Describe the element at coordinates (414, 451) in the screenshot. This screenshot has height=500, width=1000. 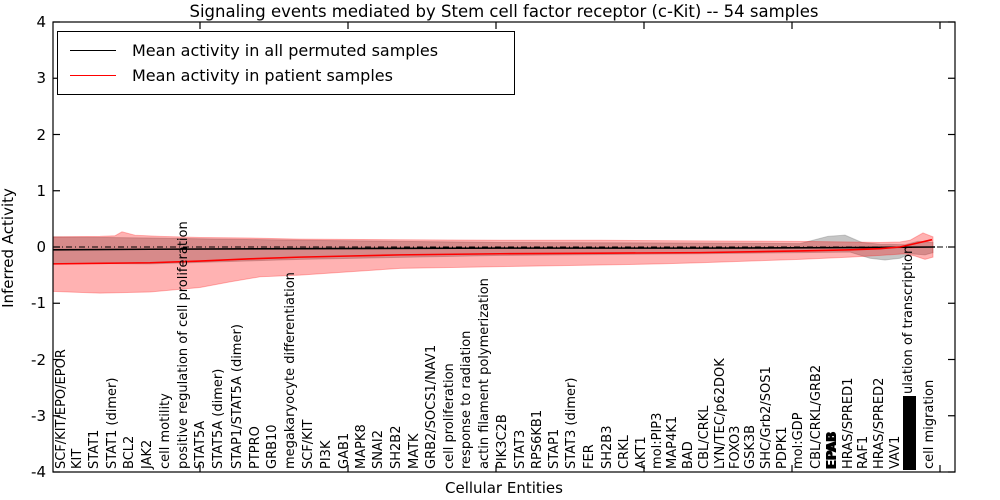
I see `entity-label: MATK` at that location.